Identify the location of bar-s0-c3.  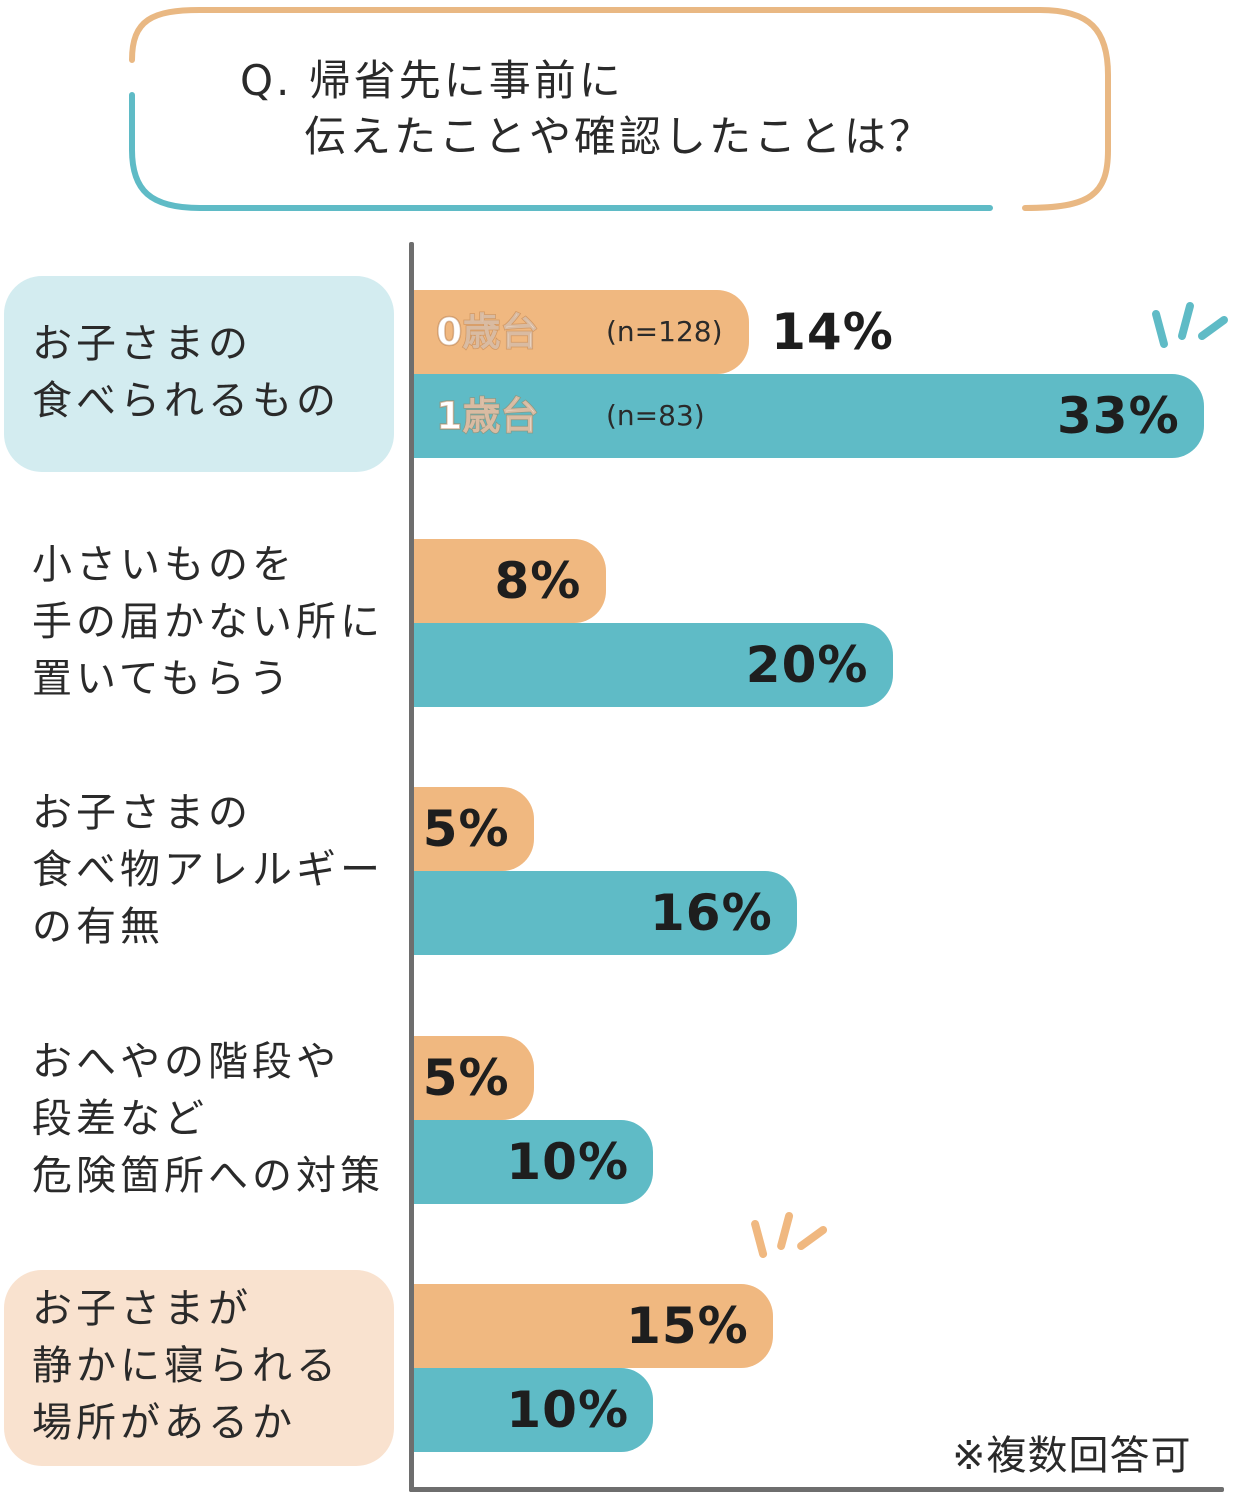
(474, 829).